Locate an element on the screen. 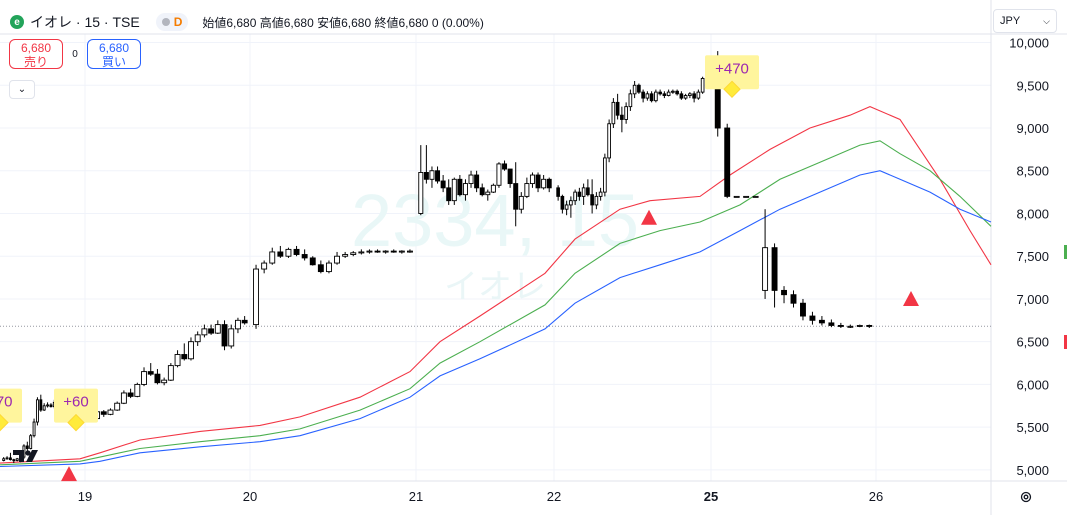  y-tick-label: 6,000 is located at coordinates (1032, 384).